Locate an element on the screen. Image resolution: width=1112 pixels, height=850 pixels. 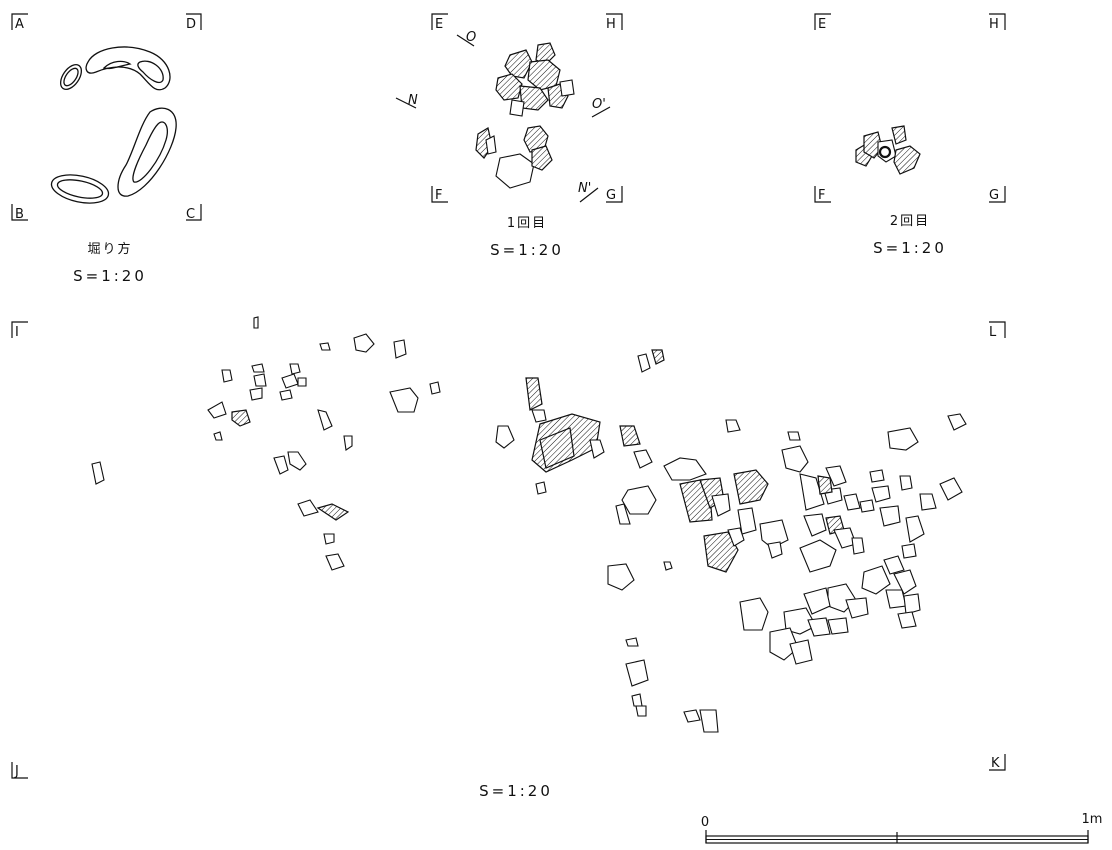
scale-bar-end-label: 1m is located at coordinates (1092, 819).